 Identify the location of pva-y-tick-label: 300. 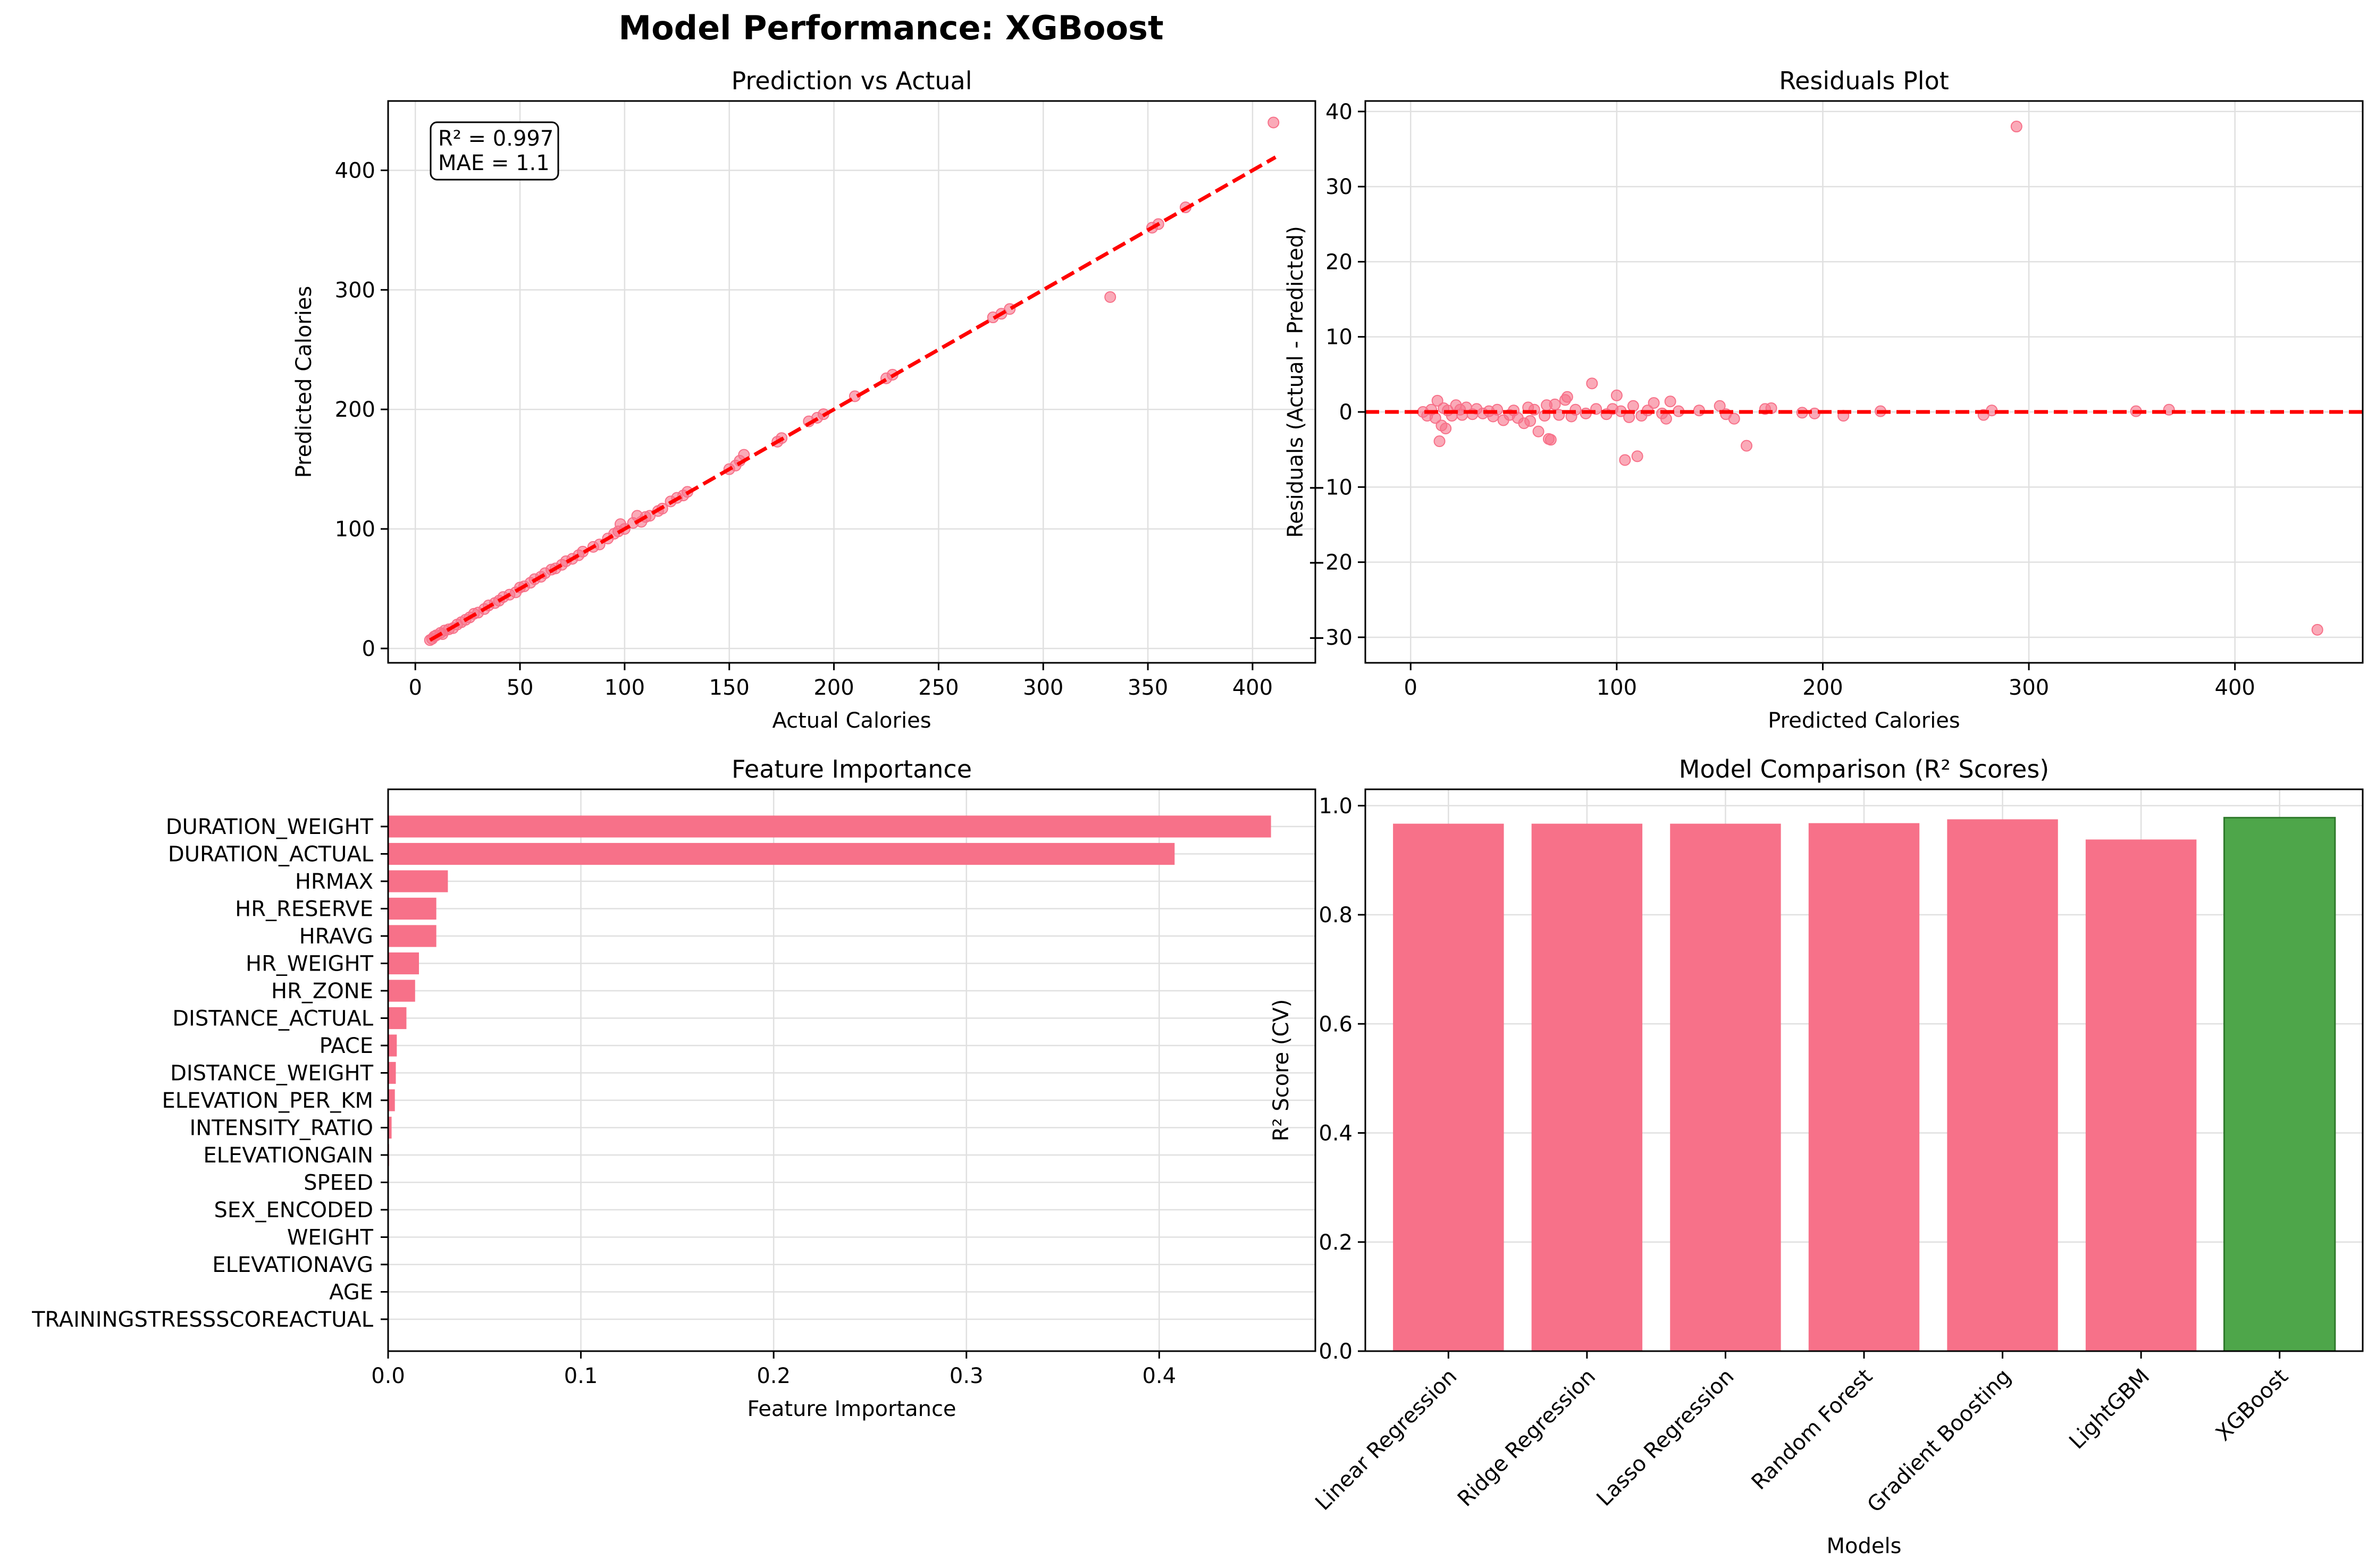
(355, 290).